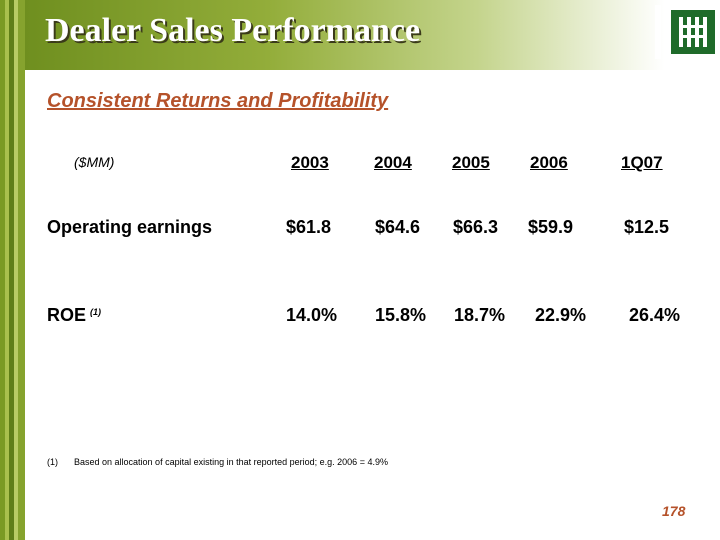 This screenshot has height=540, width=720. What do you see at coordinates (218, 101) in the screenshot?
I see `section-subtitle: Consistent Returns and Profitability` at bounding box center [218, 101].